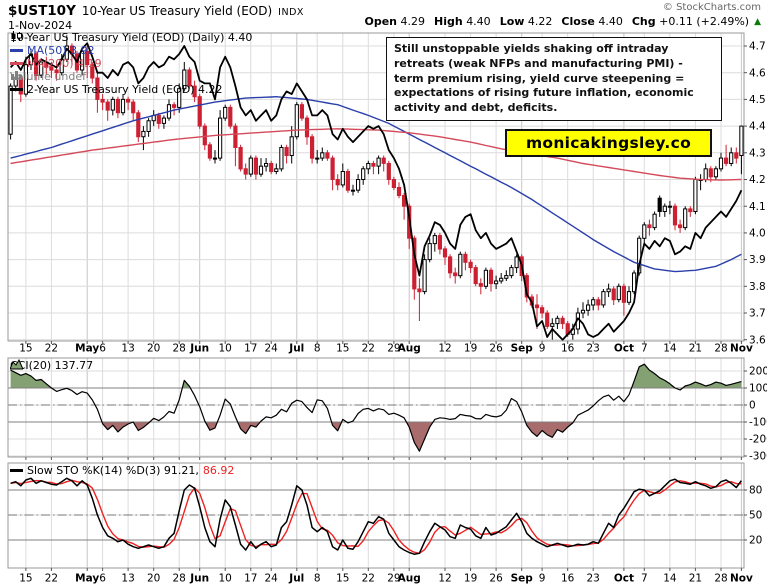  Describe the element at coordinates (755, 491) in the screenshot. I see `svg-text: 80` at that location.